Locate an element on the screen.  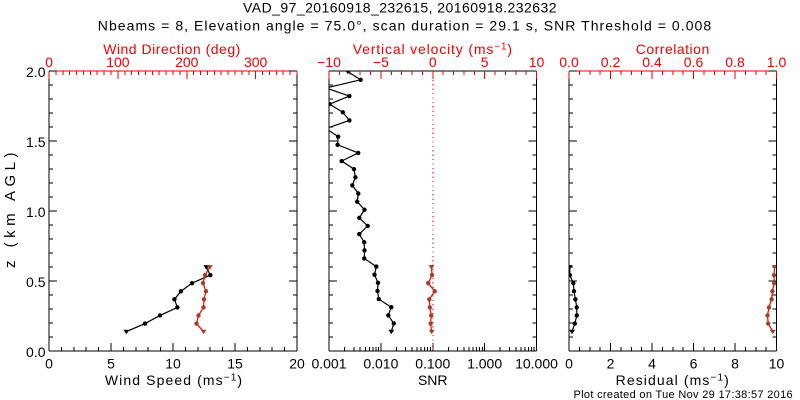
svg-text: 2 is located at coordinates (611, 364).